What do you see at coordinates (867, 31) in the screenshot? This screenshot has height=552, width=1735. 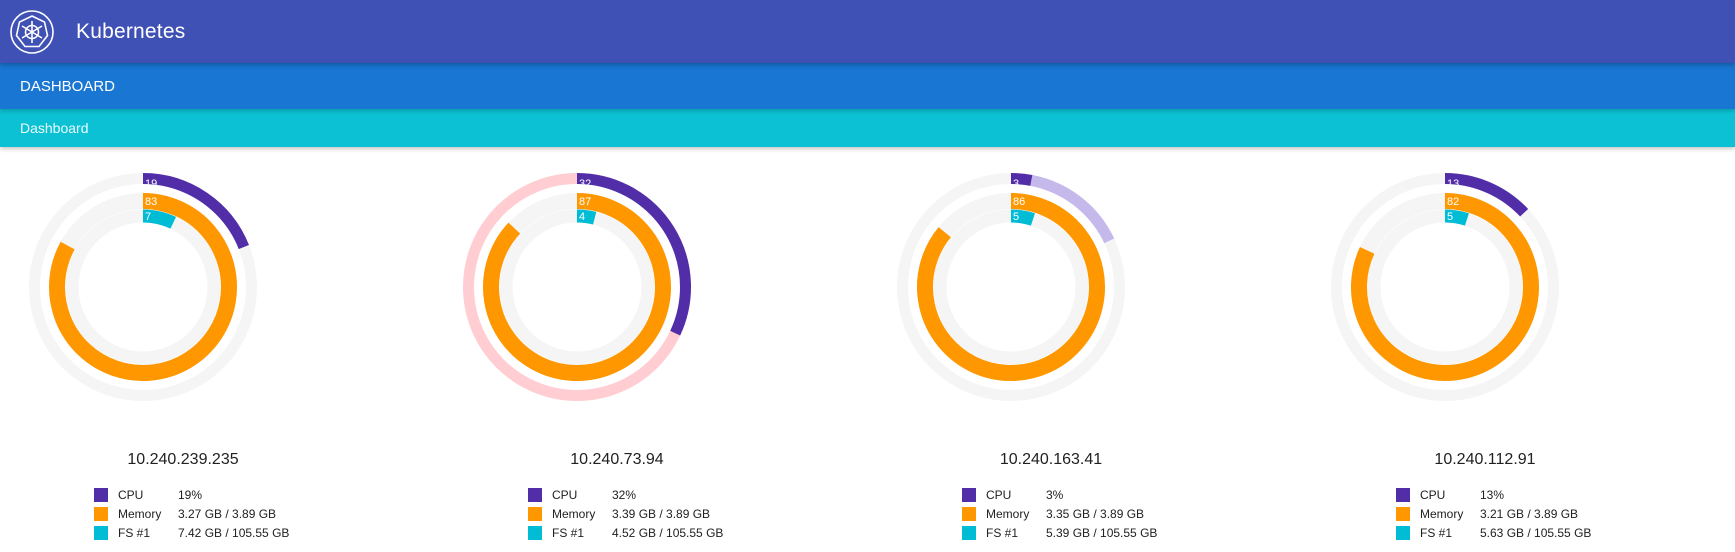 I see `app-header: Kubernetes` at bounding box center [867, 31].